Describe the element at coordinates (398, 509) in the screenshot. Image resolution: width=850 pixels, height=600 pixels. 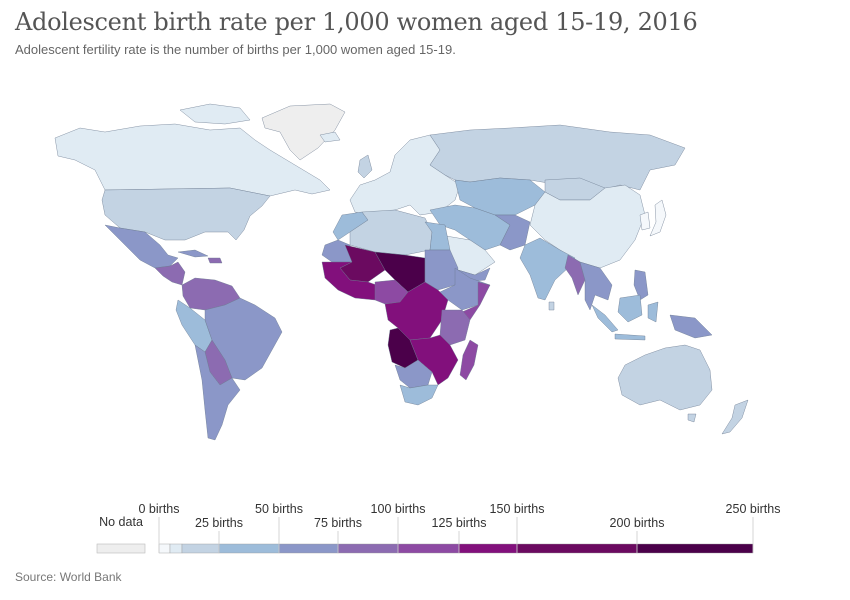
I see `legend-tick-label: 100 births` at that location.